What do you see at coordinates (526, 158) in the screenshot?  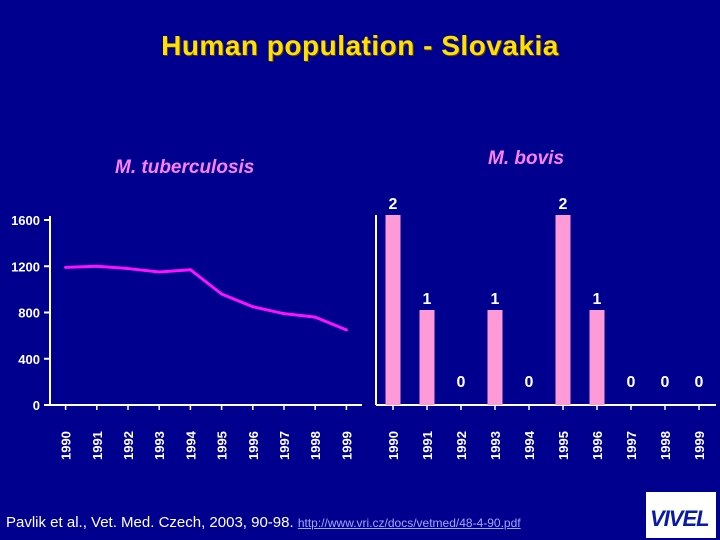 I see `bovis-title: M. bovis` at bounding box center [526, 158].